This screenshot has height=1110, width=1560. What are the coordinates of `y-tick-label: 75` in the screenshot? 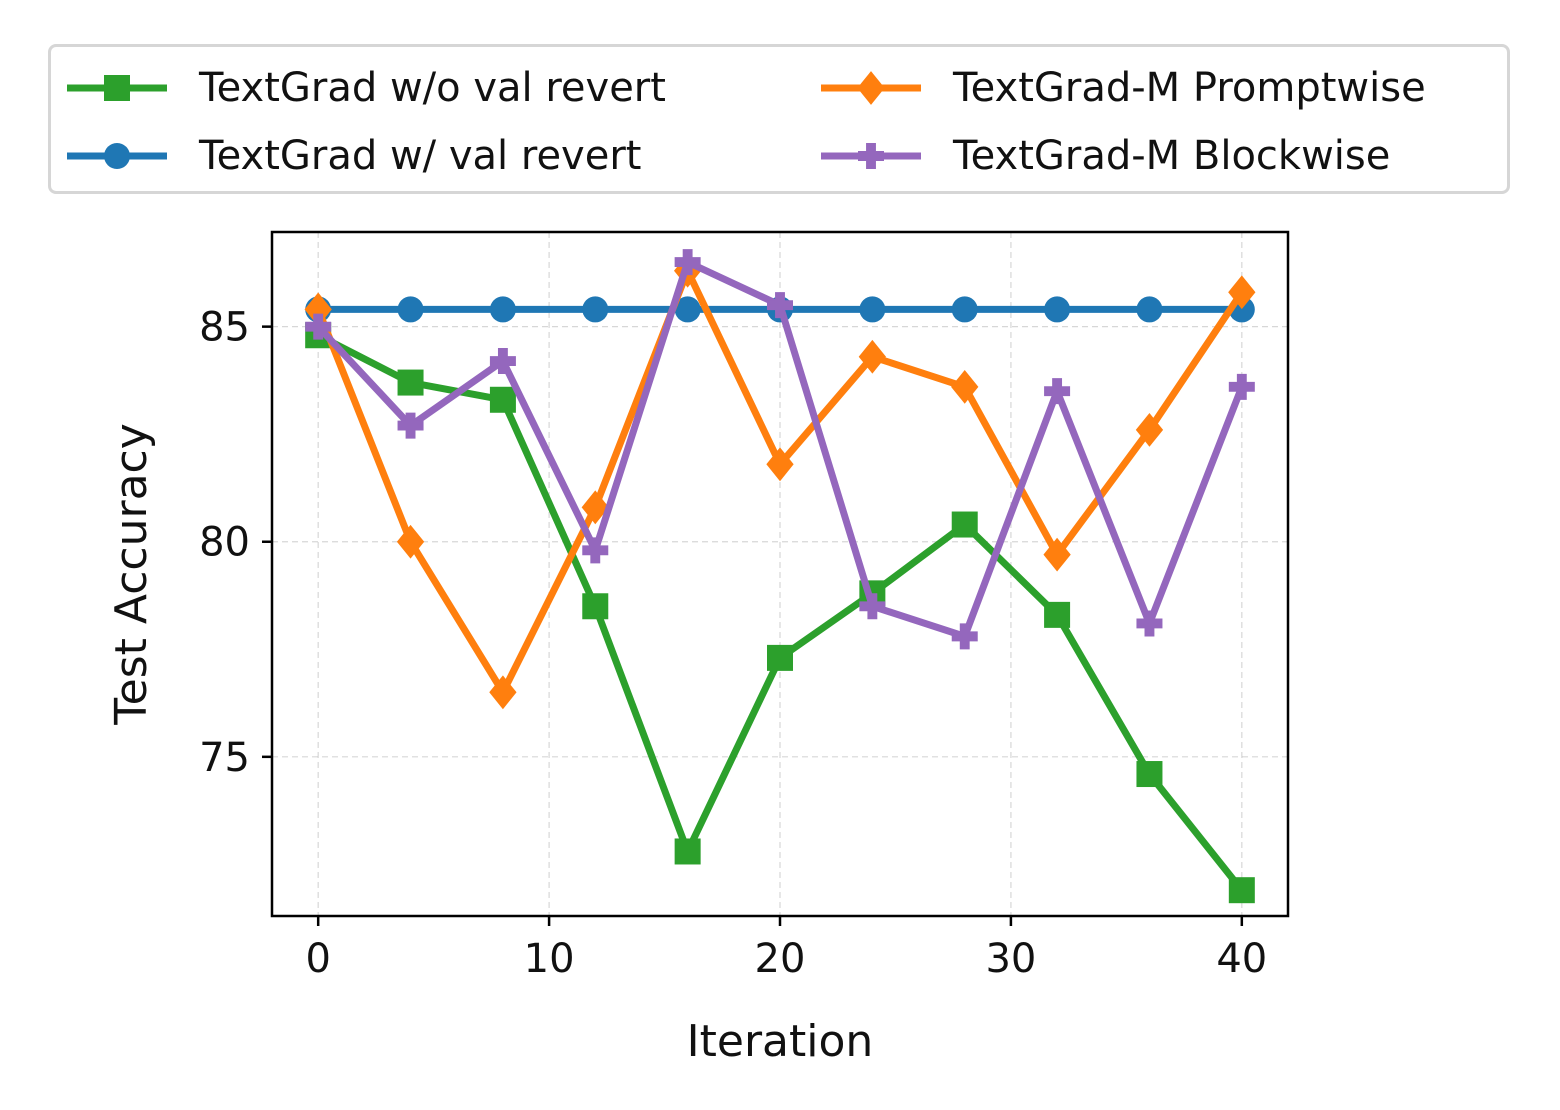 It's located at (224, 758).